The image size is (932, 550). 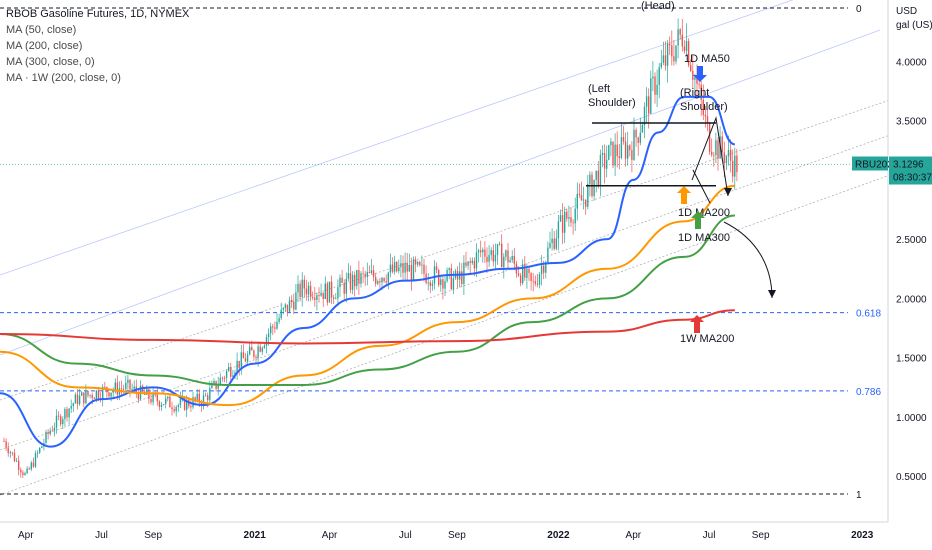 I want to click on x-tick-label: 2023, so click(x=862, y=535).